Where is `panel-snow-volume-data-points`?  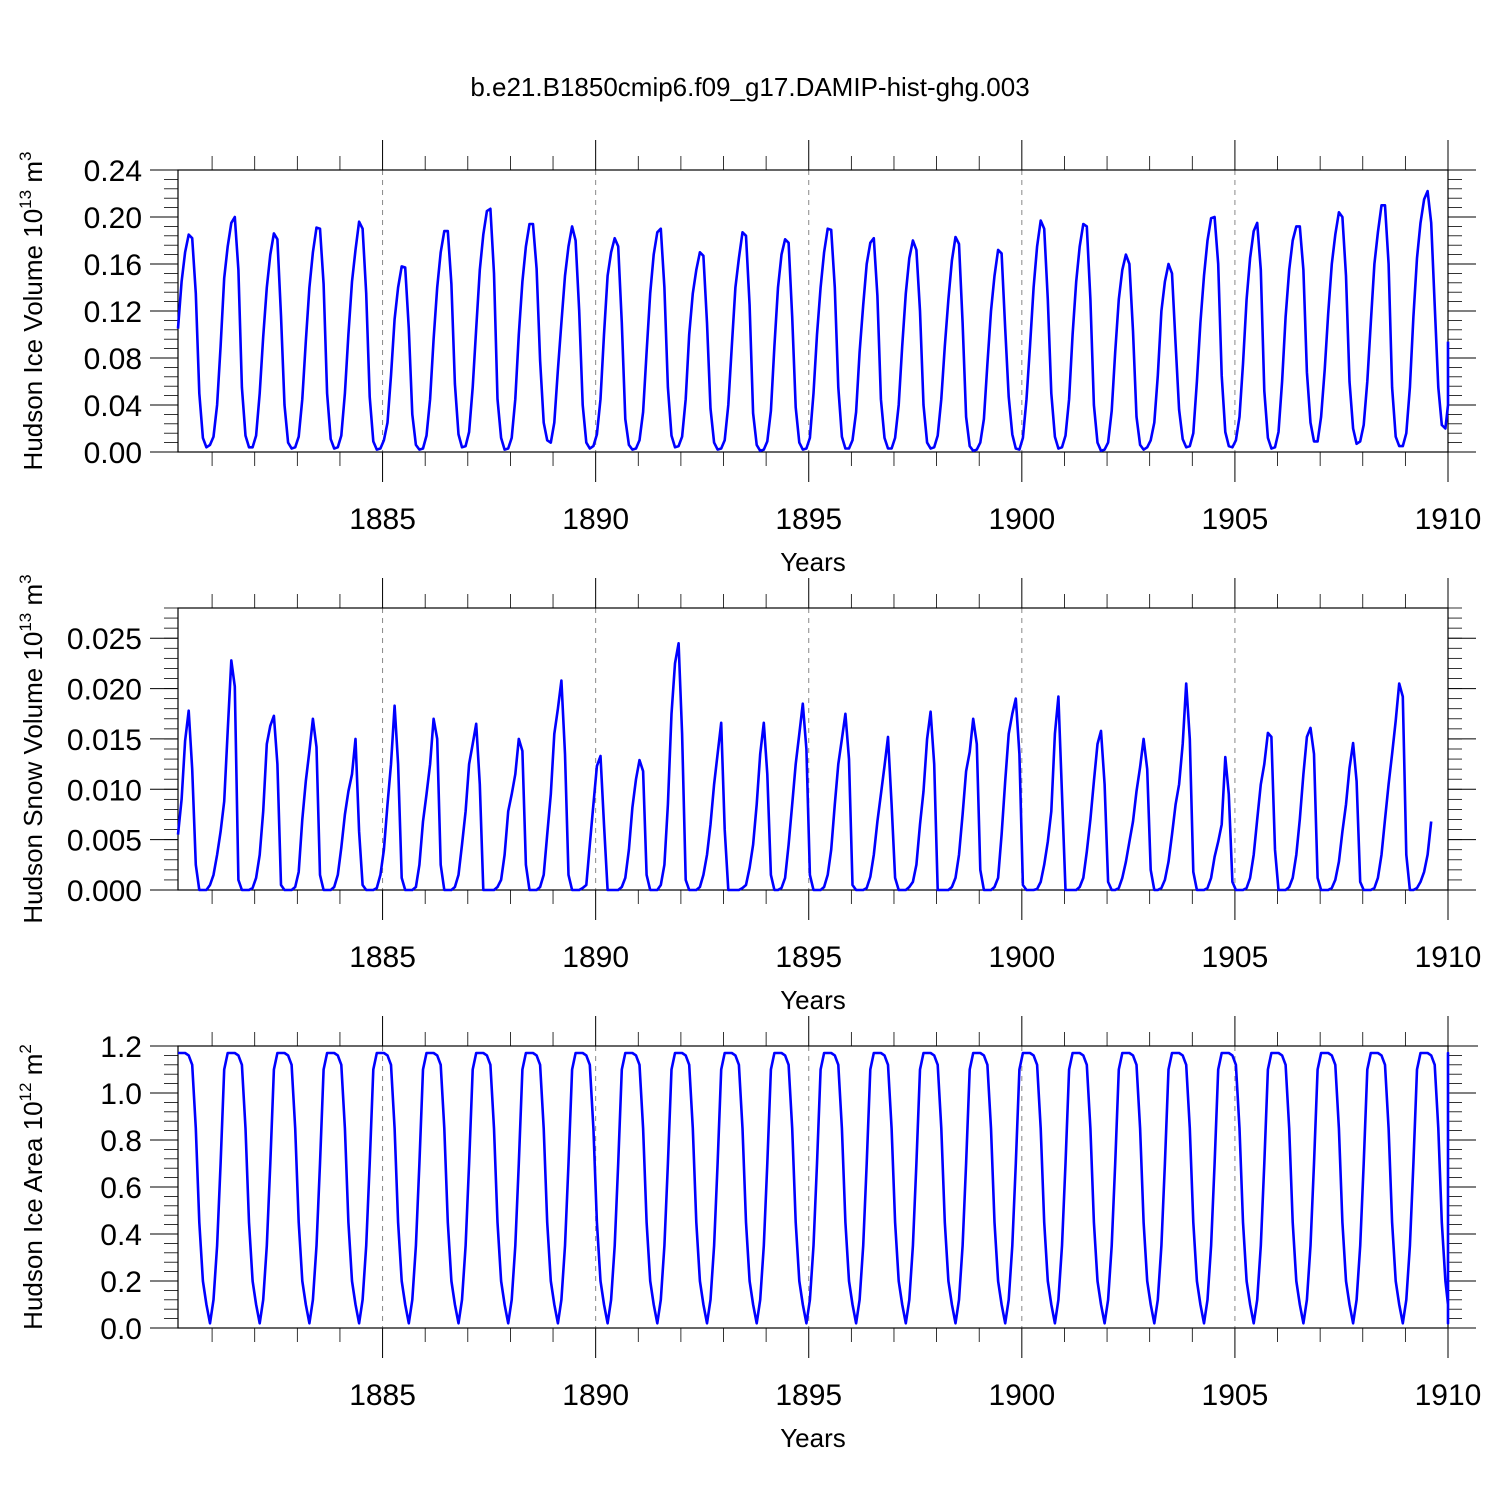 panel-snow-volume-data-points is located at coordinates (804, 766).